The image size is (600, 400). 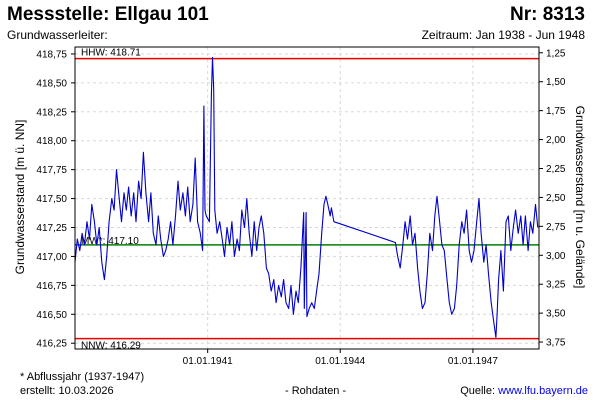 I want to click on created-date: erstellt: 10.03.2026, so click(x=67, y=391).